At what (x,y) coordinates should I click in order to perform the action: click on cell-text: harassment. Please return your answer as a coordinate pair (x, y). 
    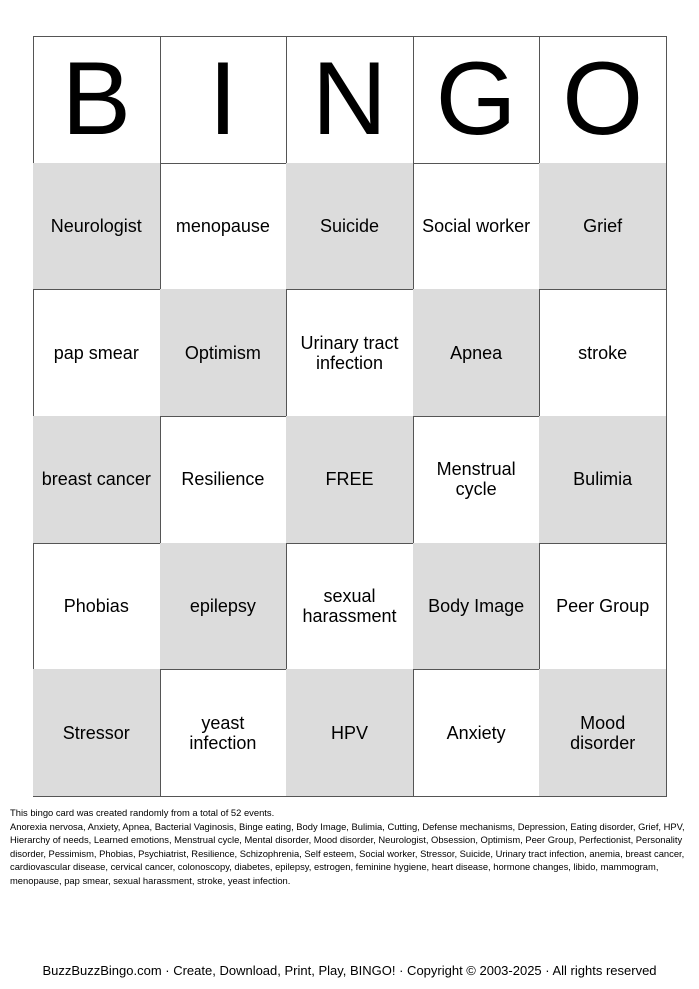
    Looking at the image, I should click on (349, 615).